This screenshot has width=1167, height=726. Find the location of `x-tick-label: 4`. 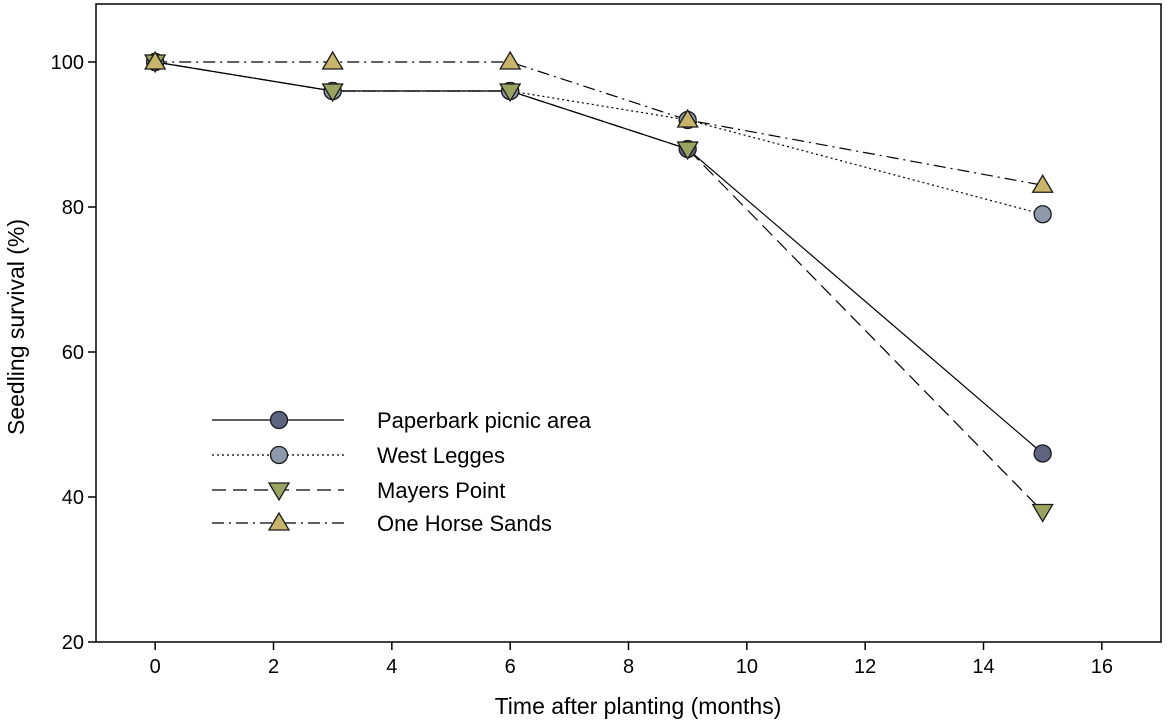

x-tick-label: 4 is located at coordinates (391, 667).